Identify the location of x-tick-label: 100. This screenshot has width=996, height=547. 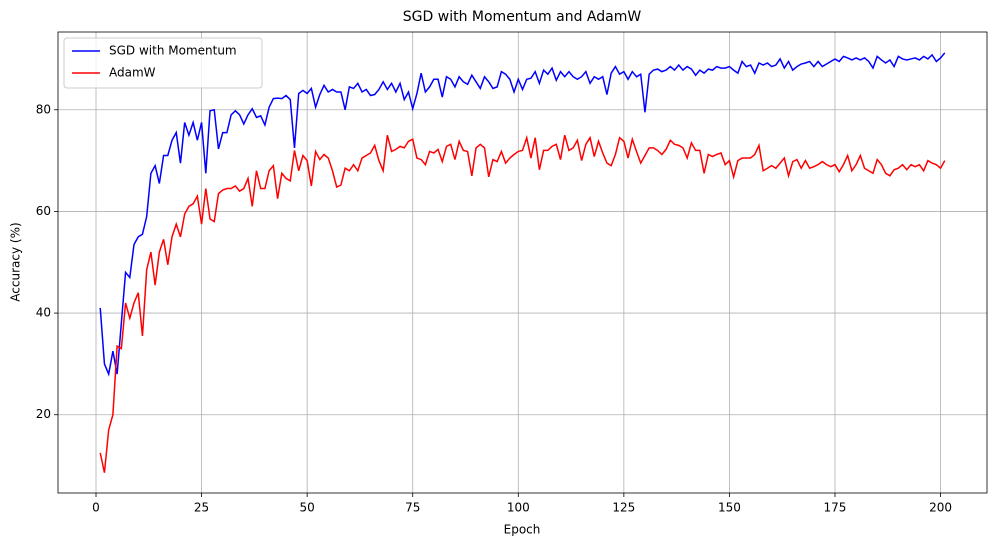
(518, 508).